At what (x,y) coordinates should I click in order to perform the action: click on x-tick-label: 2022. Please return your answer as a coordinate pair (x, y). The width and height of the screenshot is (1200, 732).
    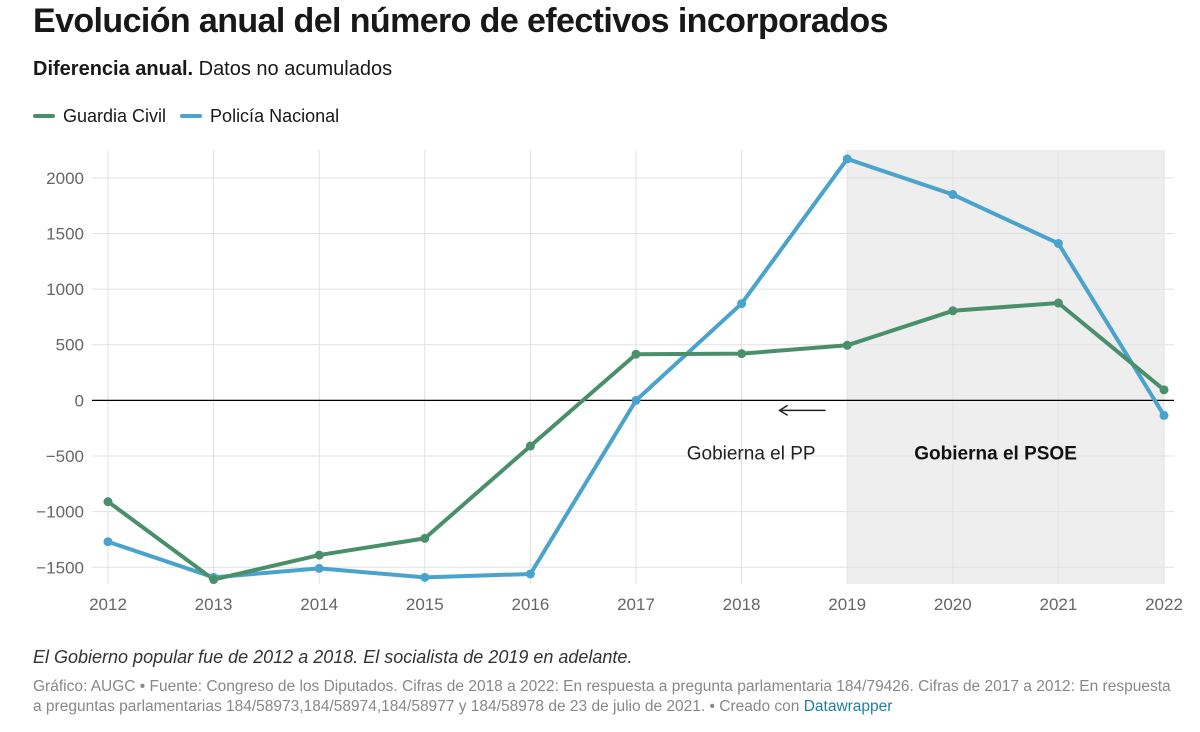
    Looking at the image, I should click on (1164, 604).